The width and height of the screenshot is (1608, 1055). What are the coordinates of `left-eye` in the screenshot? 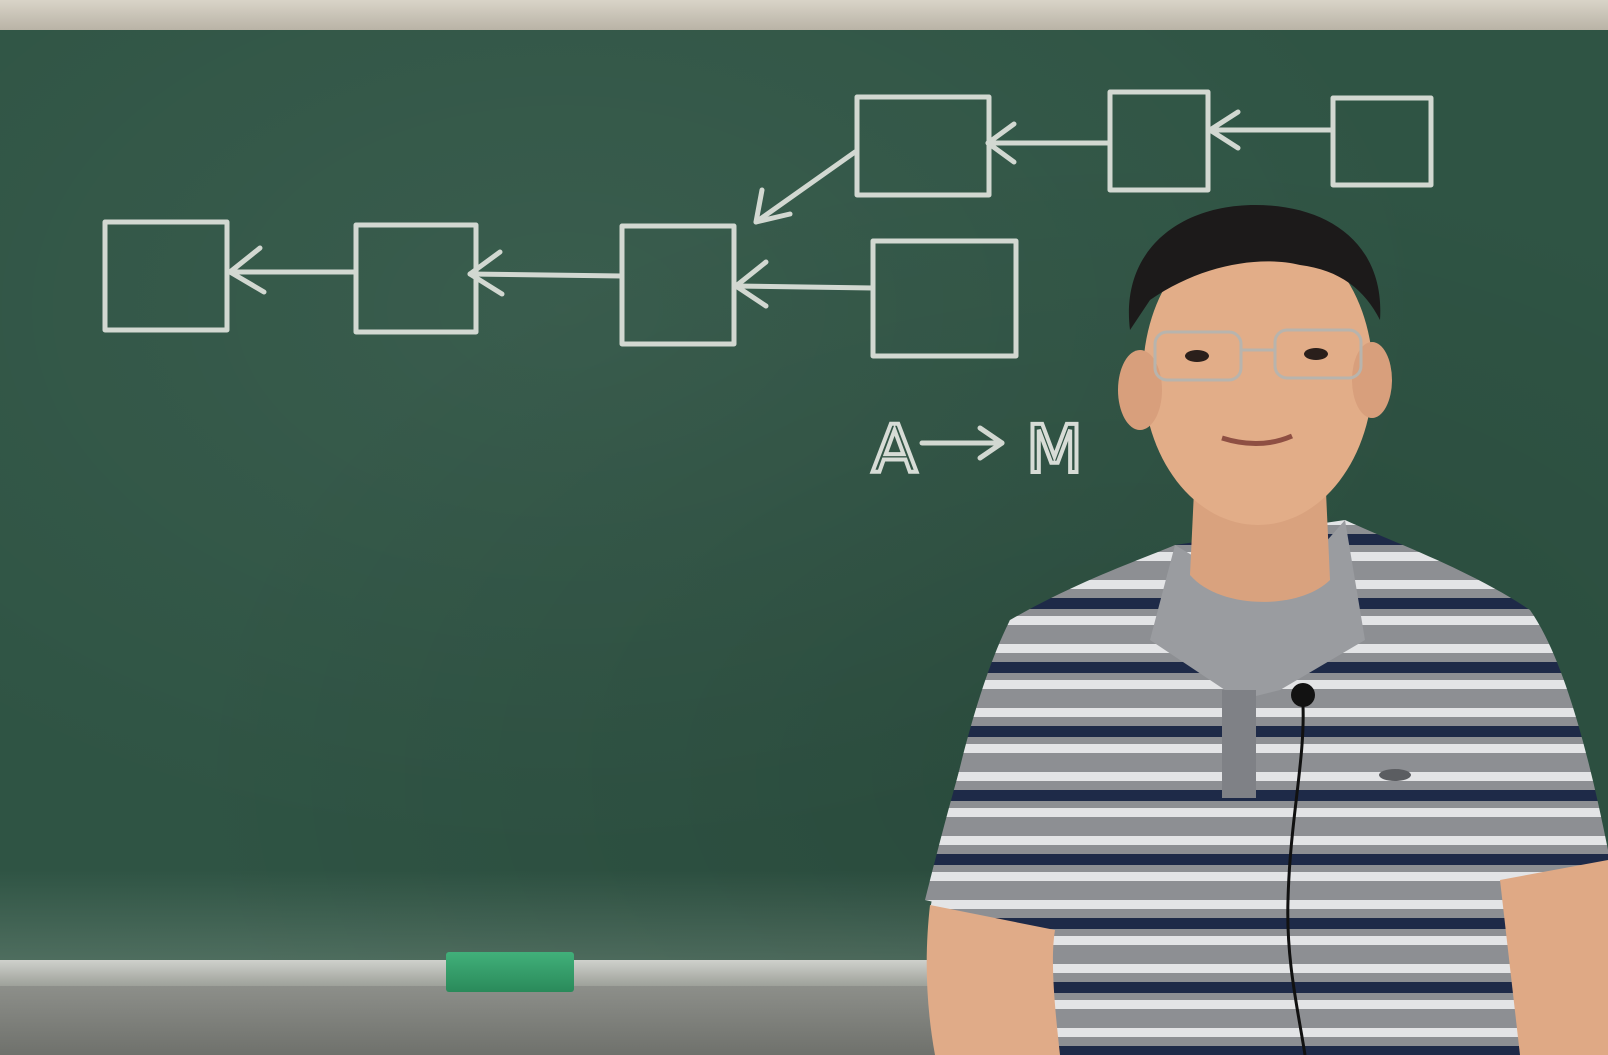 It's located at (1197, 356).